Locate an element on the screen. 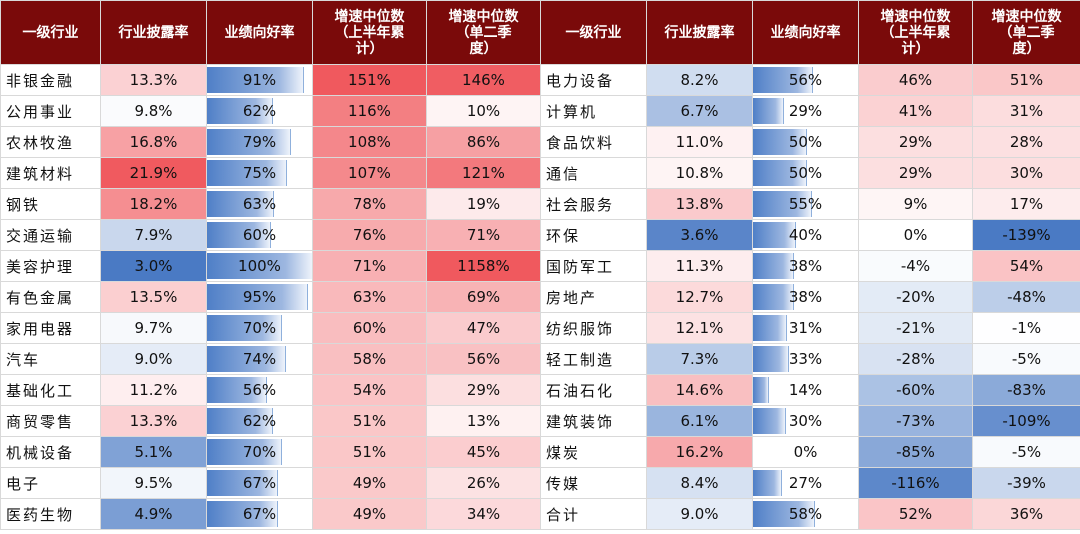  right-disclosure-cell: 6.7% is located at coordinates (699, 111).